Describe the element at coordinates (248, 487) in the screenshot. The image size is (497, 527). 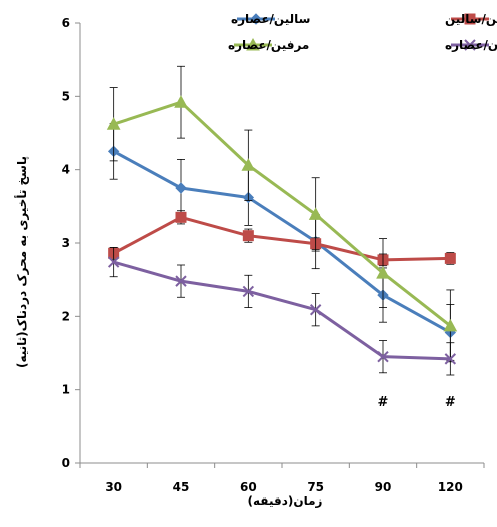
I see `x-tick-label: 60` at that location.